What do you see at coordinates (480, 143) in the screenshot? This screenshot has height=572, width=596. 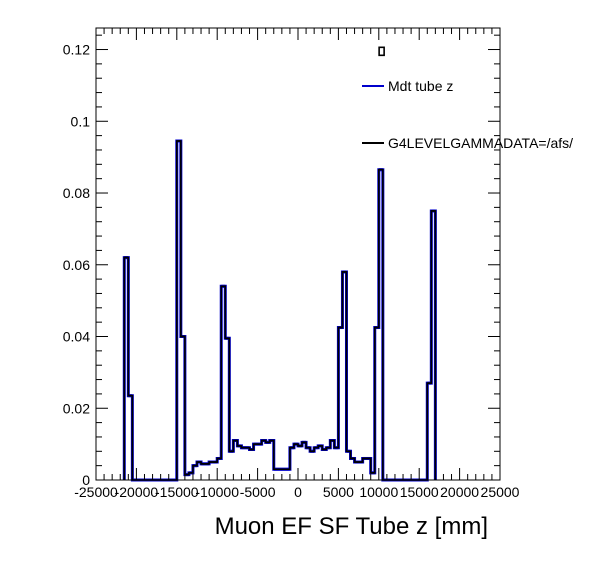 I see `legend-label-g4: G4LEVELGAMMADATA=/afs/` at bounding box center [480, 143].